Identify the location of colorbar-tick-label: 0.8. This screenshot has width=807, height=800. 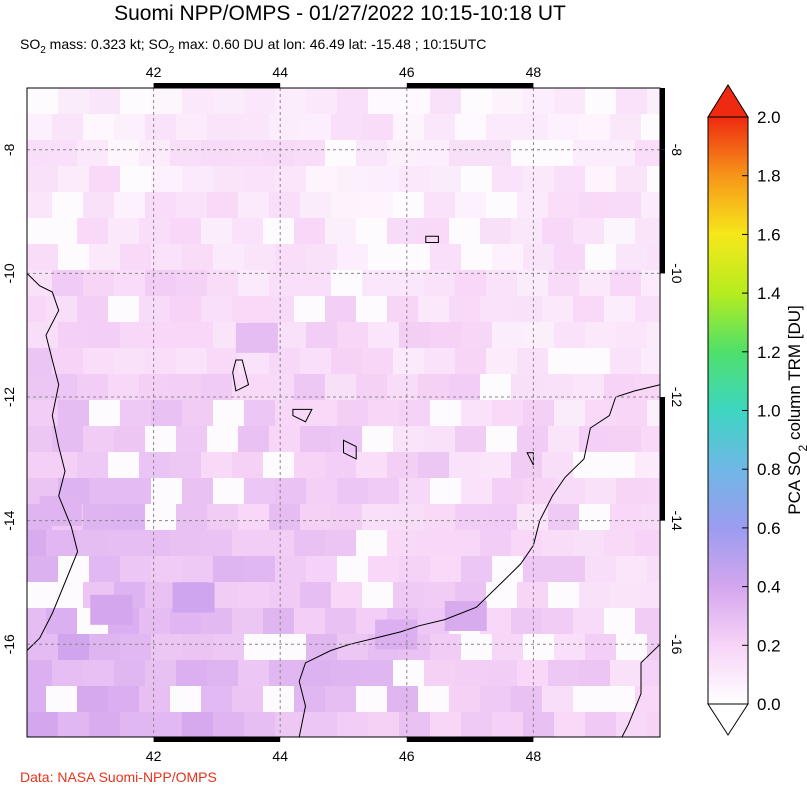
(769, 469).